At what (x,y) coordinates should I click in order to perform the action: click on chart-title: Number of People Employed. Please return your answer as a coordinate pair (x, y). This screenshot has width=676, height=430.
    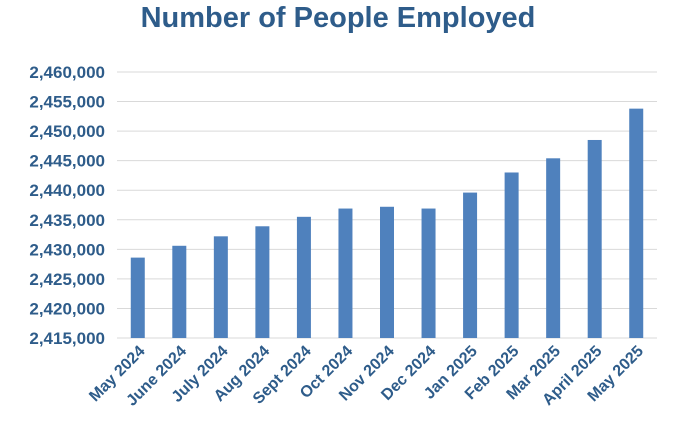
    Looking at the image, I should click on (338, 18).